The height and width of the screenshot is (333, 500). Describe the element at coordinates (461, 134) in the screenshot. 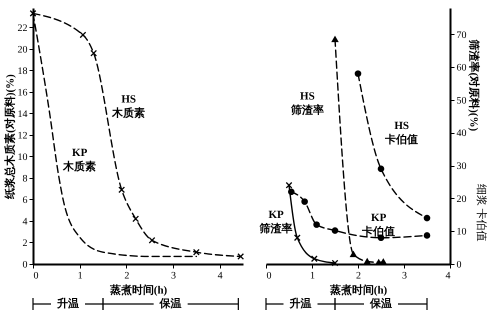

I see `y-tick-label: 40` at that location.